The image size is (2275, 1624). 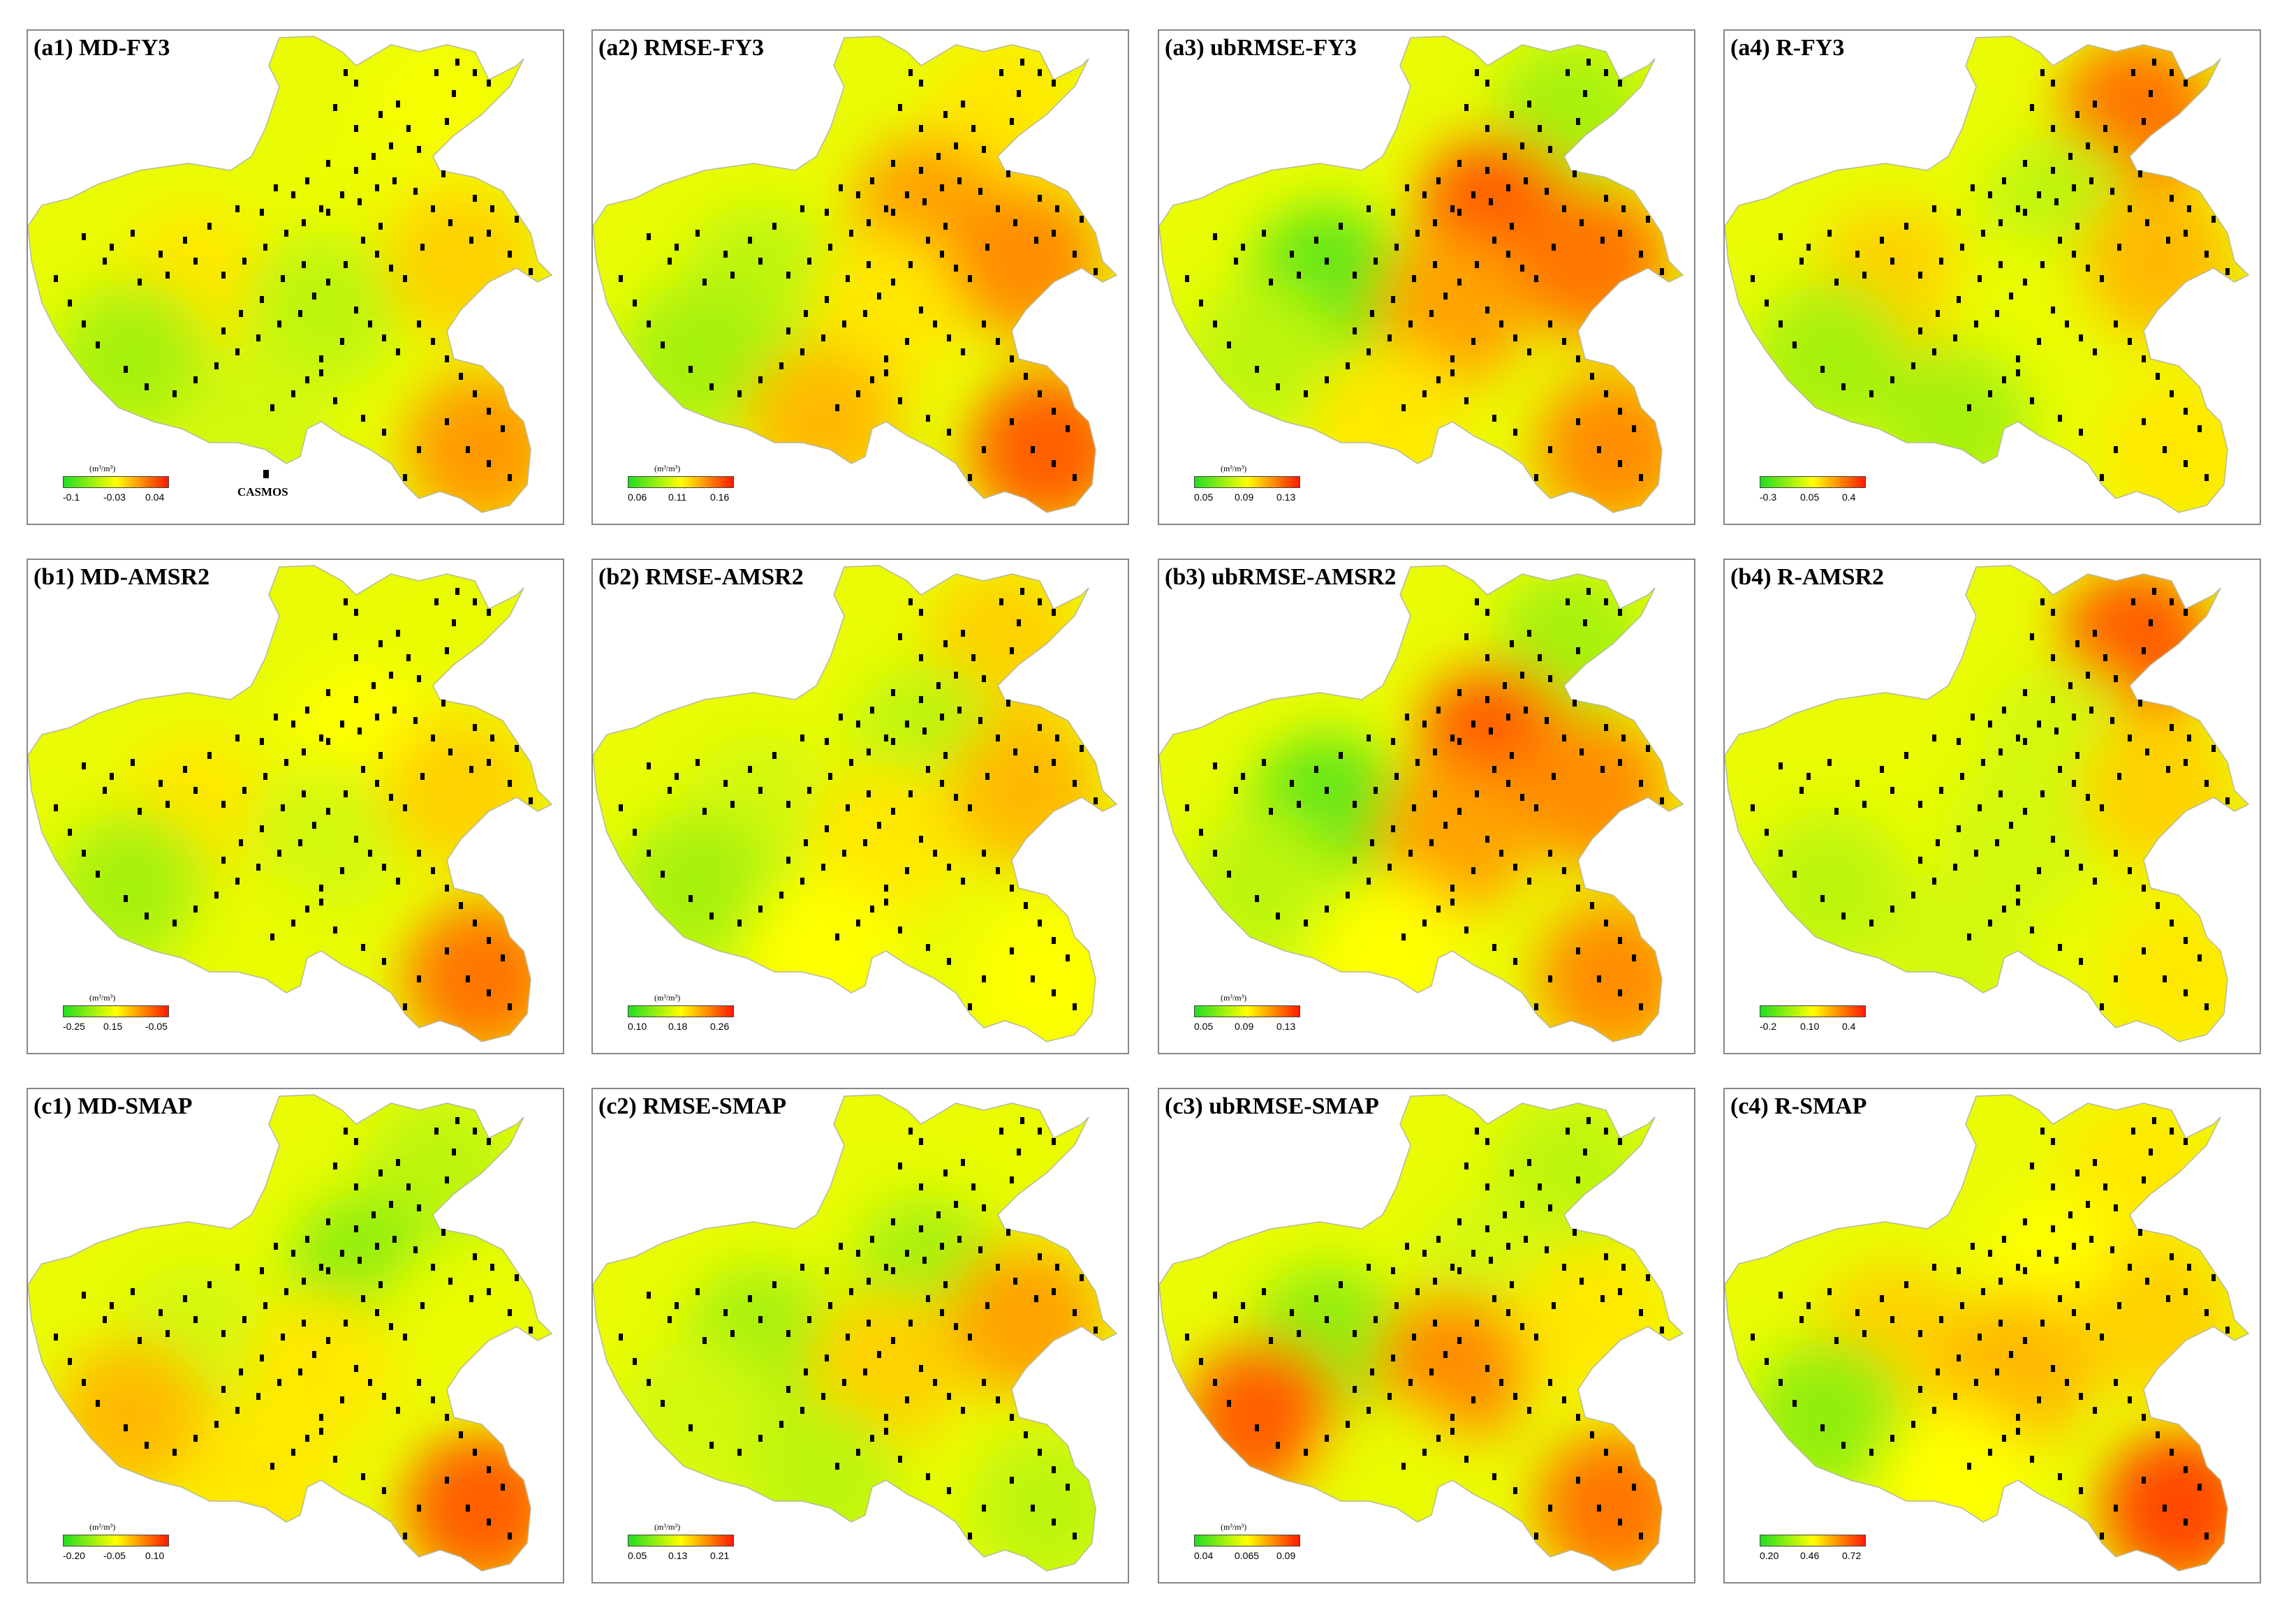 I want to click on panel-title: (a1) MD-FY3, so click(x=102, y=48).